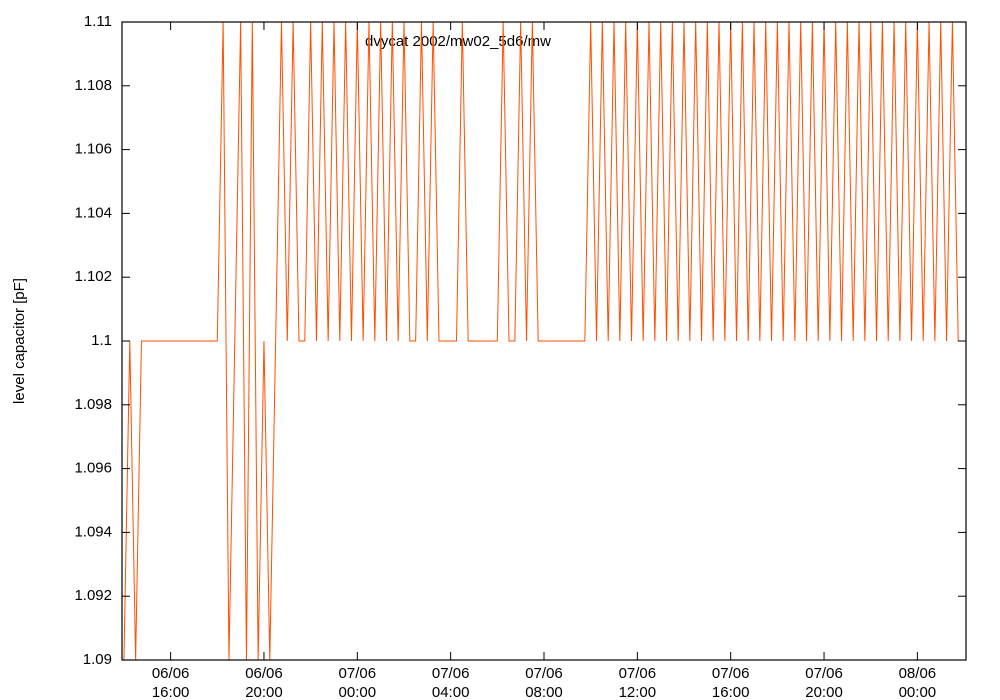 This screenshot has width=1000, height=700. I want to click on y-tick-label: 1.094, so click(93, 531).